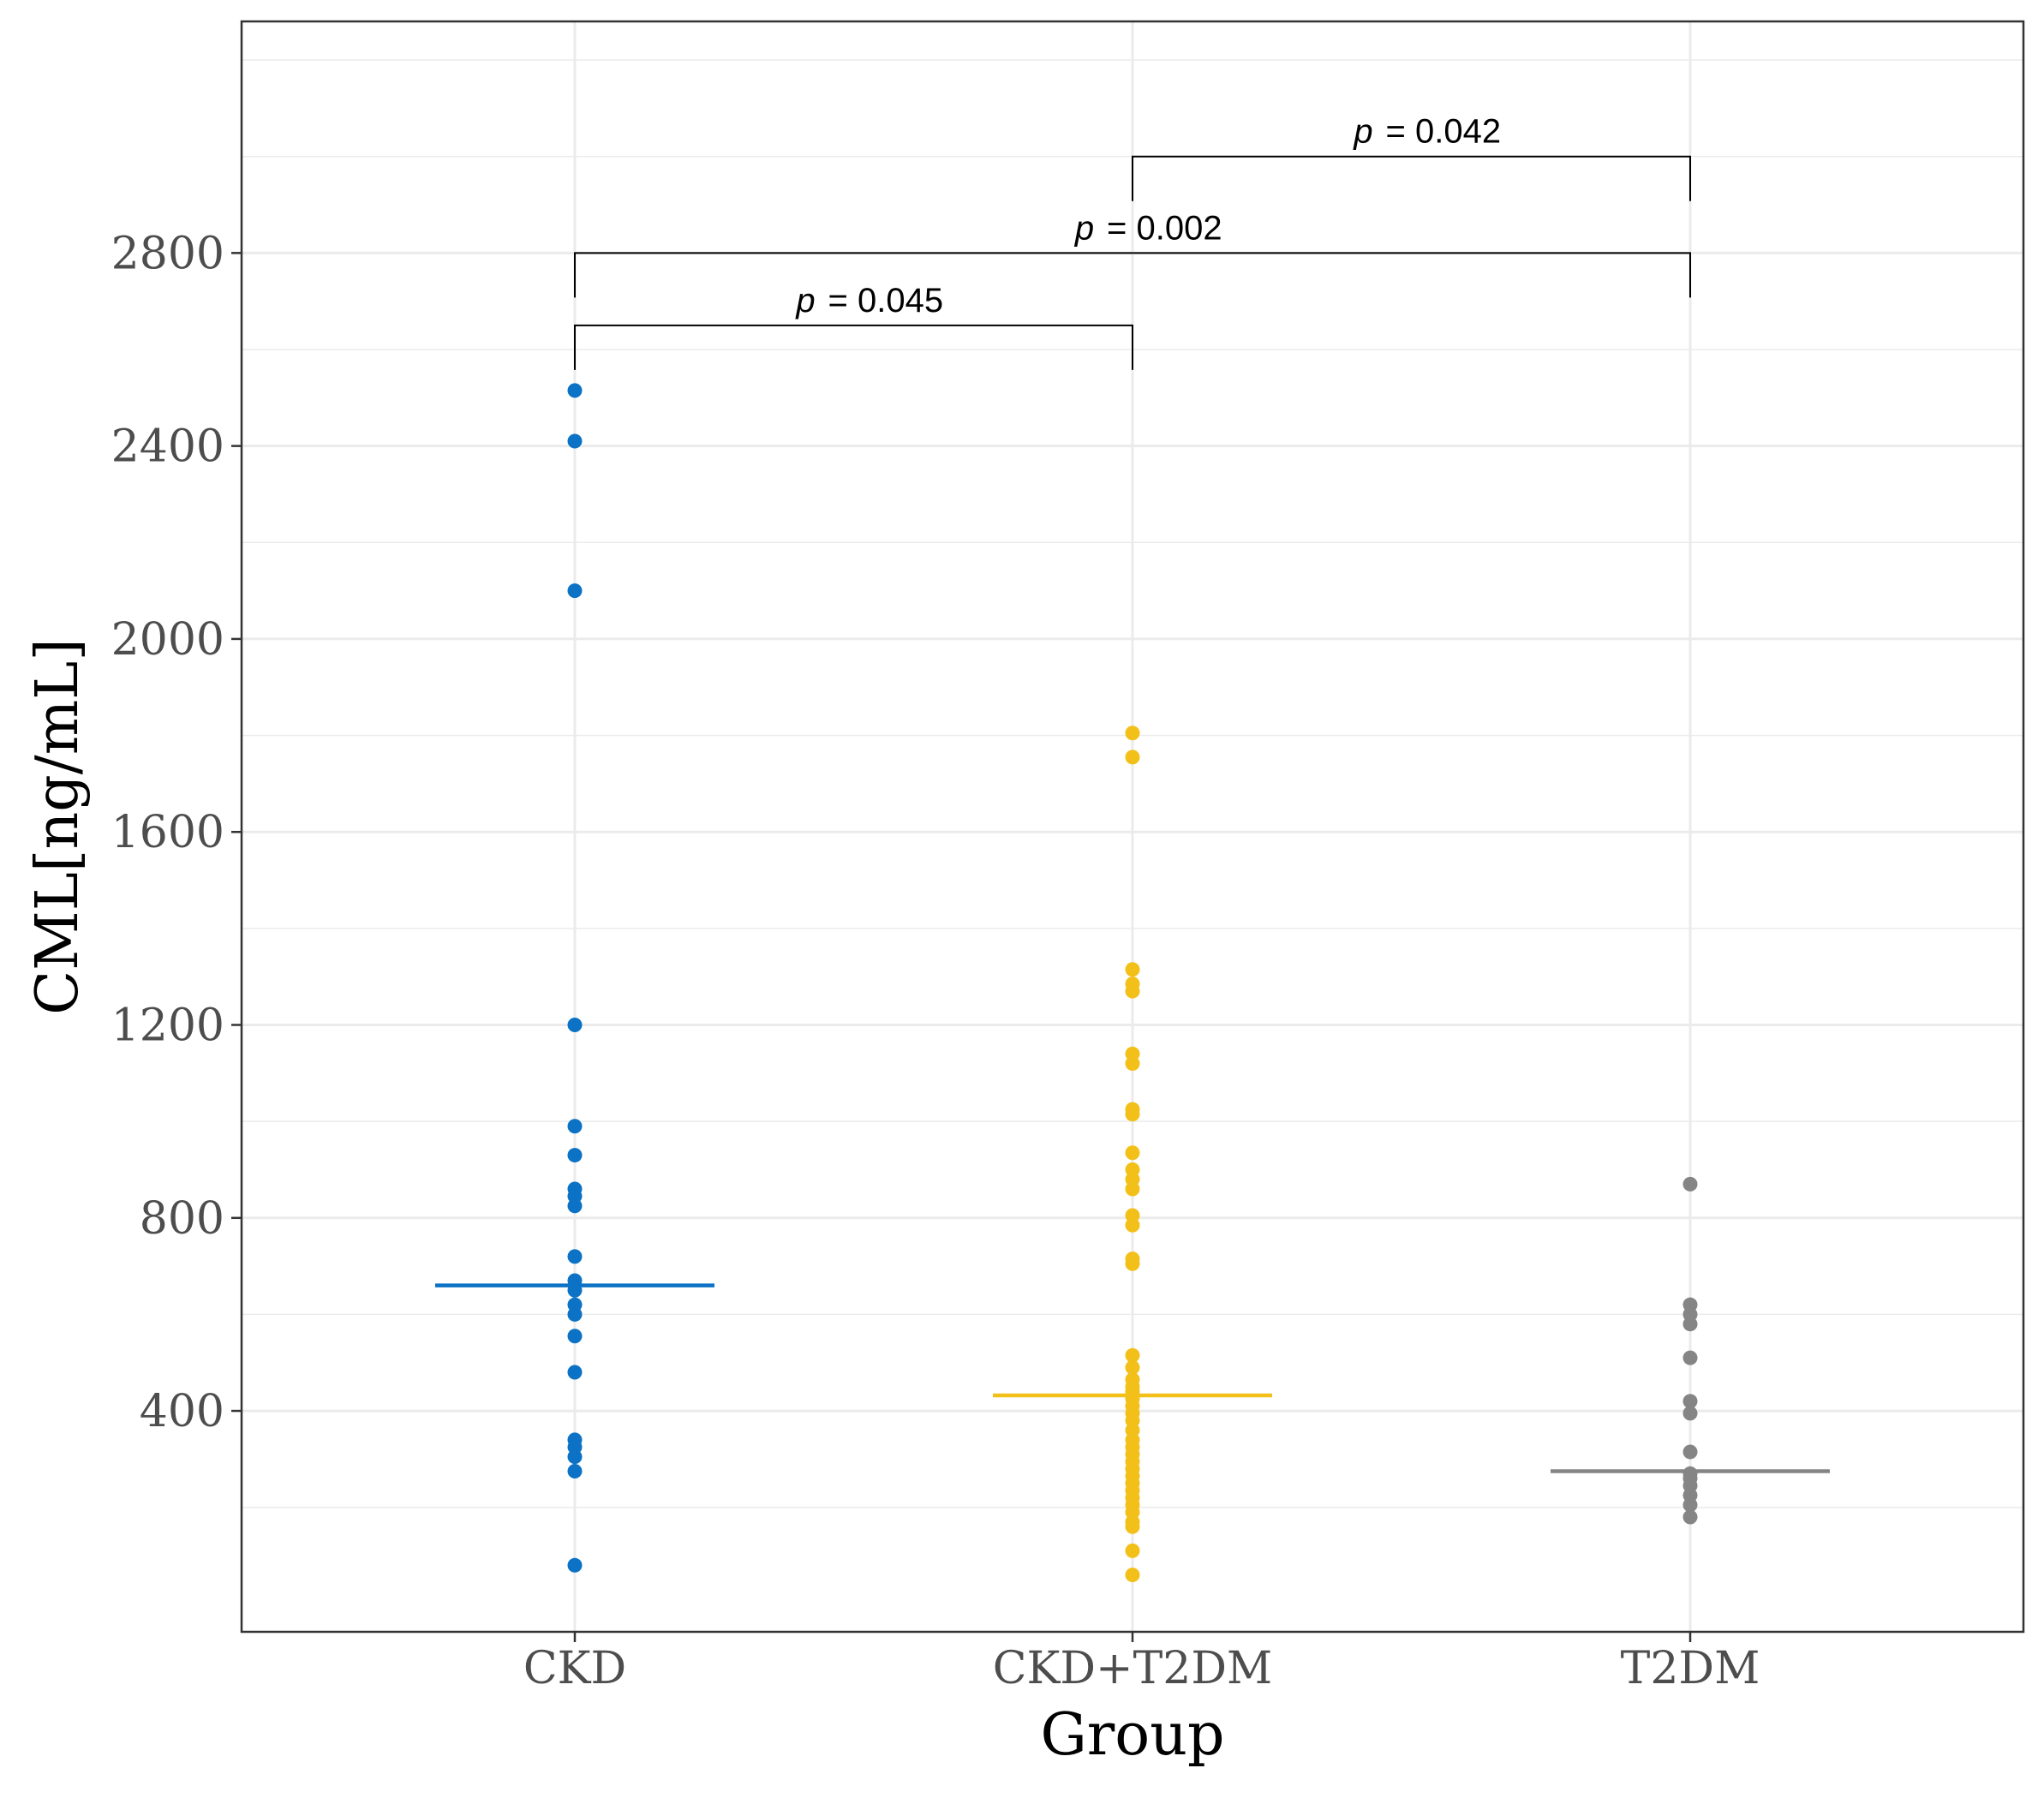 The width and height of the screenshot is (2044, 1798). Describe the element at coordinates (58, 826) in the screenshot. I see `y-axis-title: CML[ng/mL]` at that location.